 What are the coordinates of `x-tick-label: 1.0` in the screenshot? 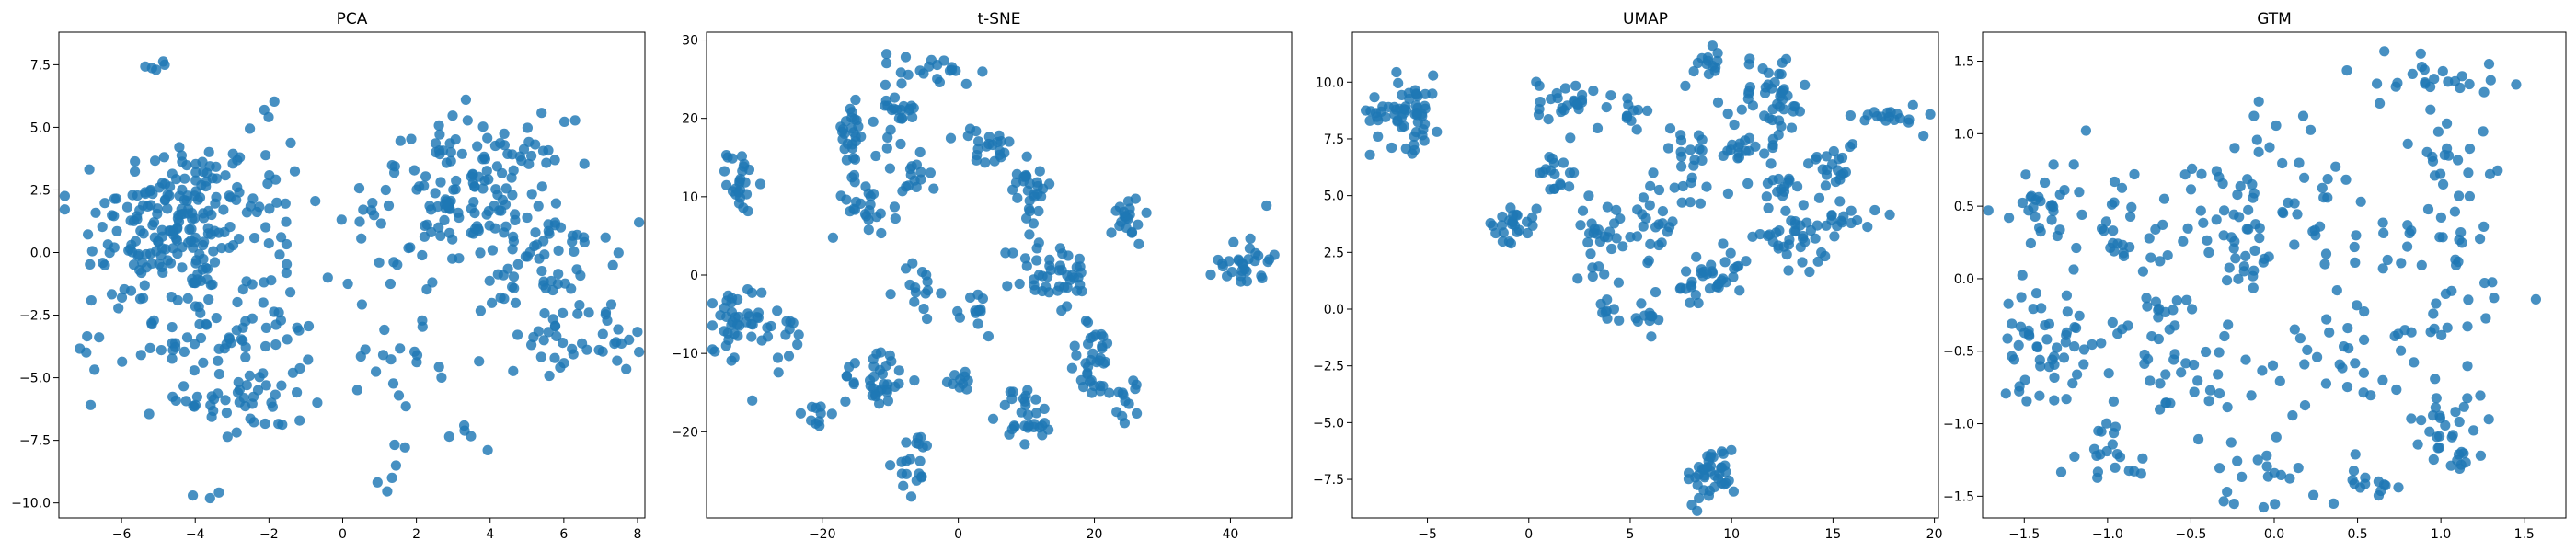 It's located at (2441, 534).